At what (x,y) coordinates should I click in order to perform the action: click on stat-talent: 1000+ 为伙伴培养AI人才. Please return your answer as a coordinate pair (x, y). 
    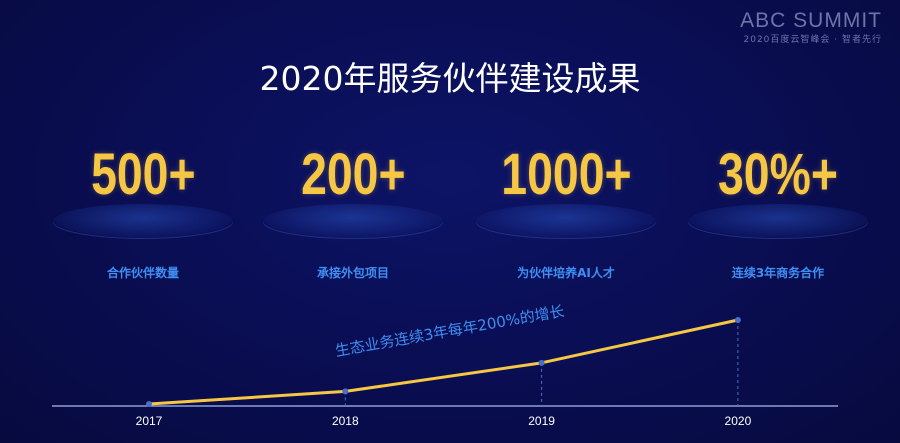
    Looking at the image, I should click on (566, 210).